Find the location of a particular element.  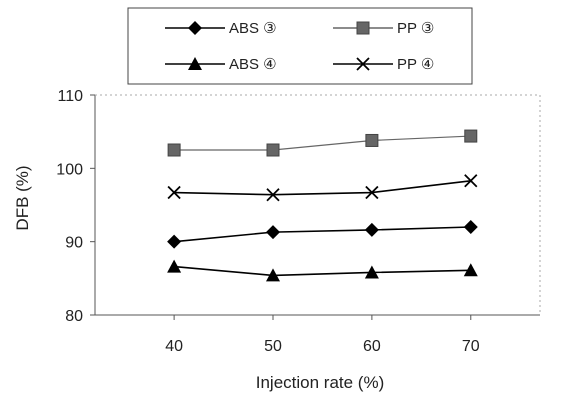

legend-label: ABS ④ is located at coordinates (253, 64).